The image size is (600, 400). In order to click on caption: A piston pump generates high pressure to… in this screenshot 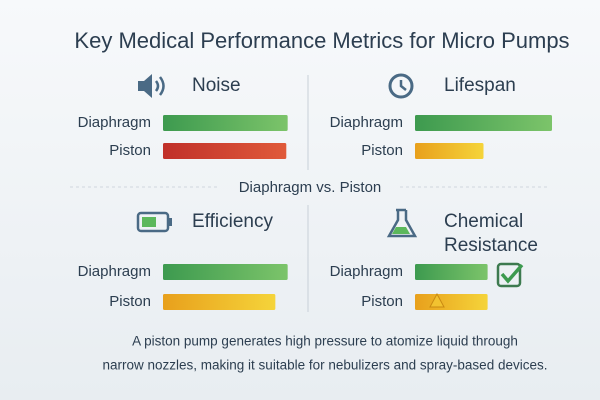, I will do `click(325, 341)`.